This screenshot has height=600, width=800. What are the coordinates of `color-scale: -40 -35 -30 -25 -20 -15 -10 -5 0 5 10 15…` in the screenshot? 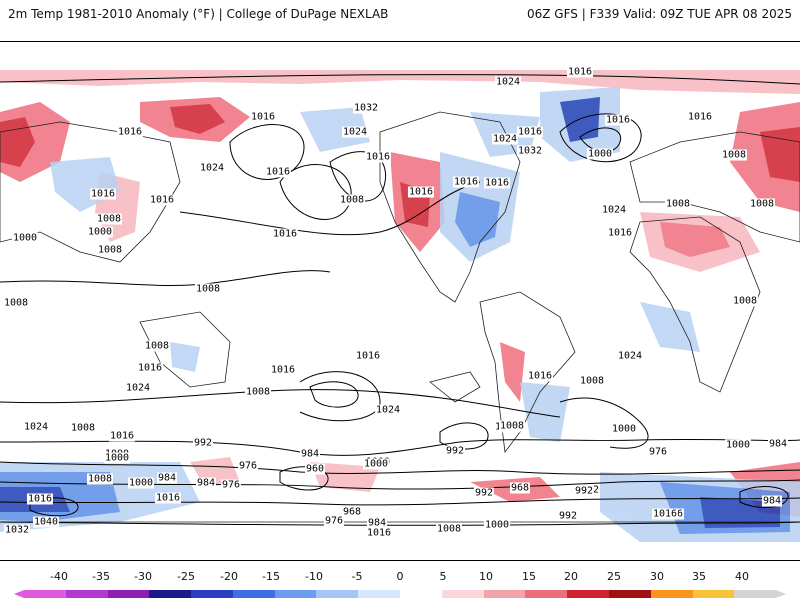 It's located at (400, 585).